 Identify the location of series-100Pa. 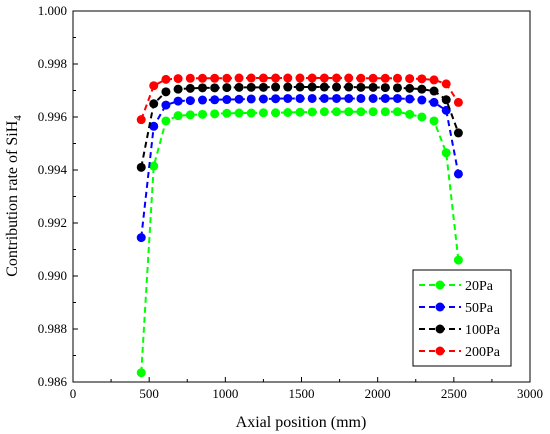
(299, 127).